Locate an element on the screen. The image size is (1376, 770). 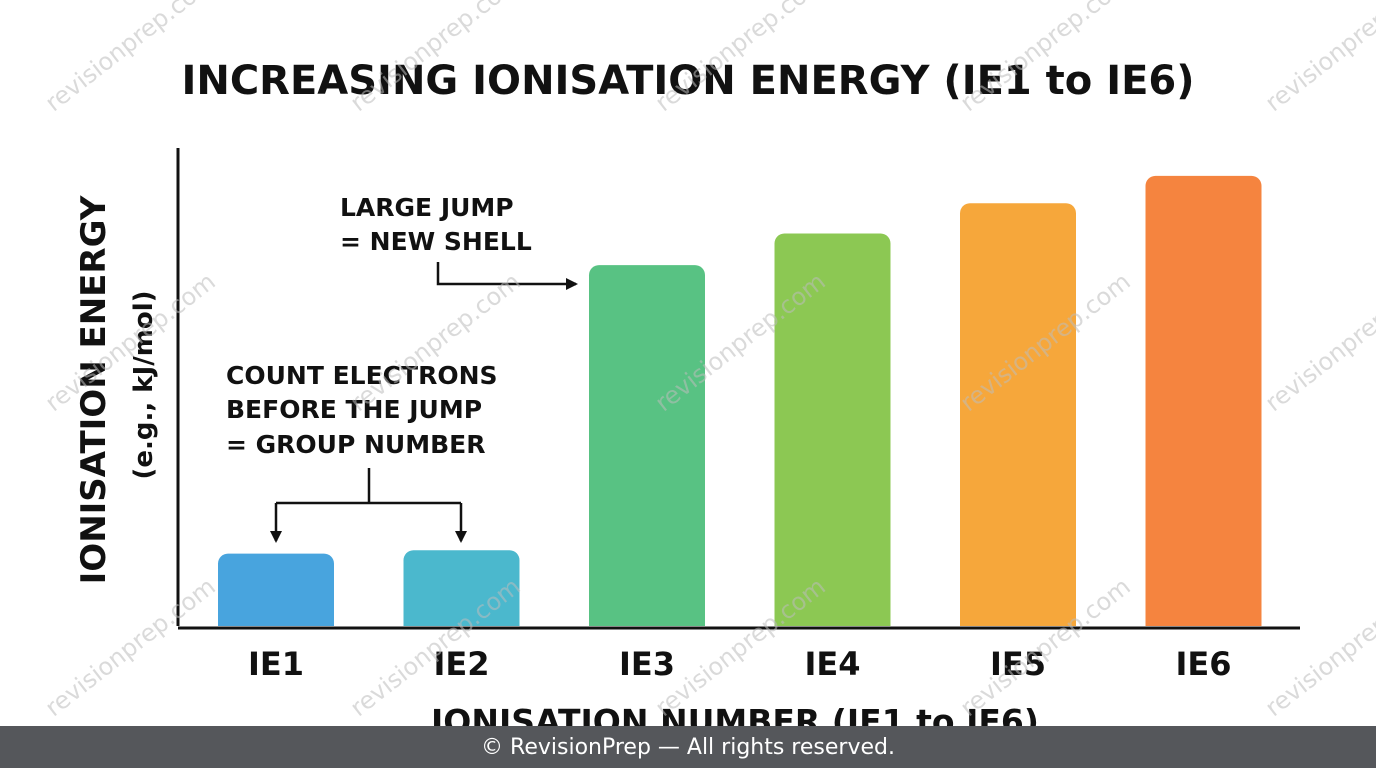
y-axis-unit-label: (e.g., kJ/mol) is located at coordinates (144, 384).